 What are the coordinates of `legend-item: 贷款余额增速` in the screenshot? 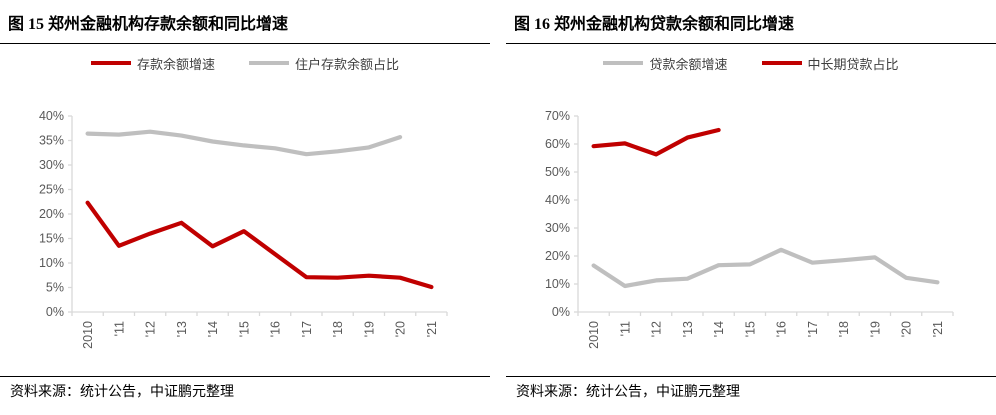 It's located at (665, 63).